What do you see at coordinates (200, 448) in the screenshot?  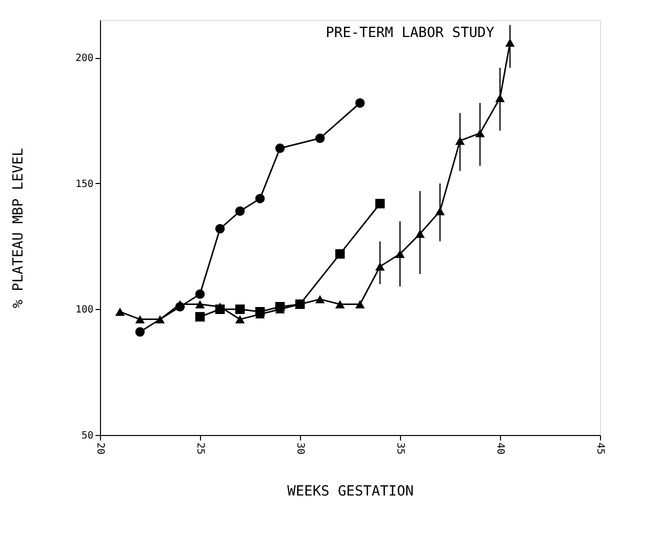 I see `x-tick-label: 25` at bounding box center [200, 448].